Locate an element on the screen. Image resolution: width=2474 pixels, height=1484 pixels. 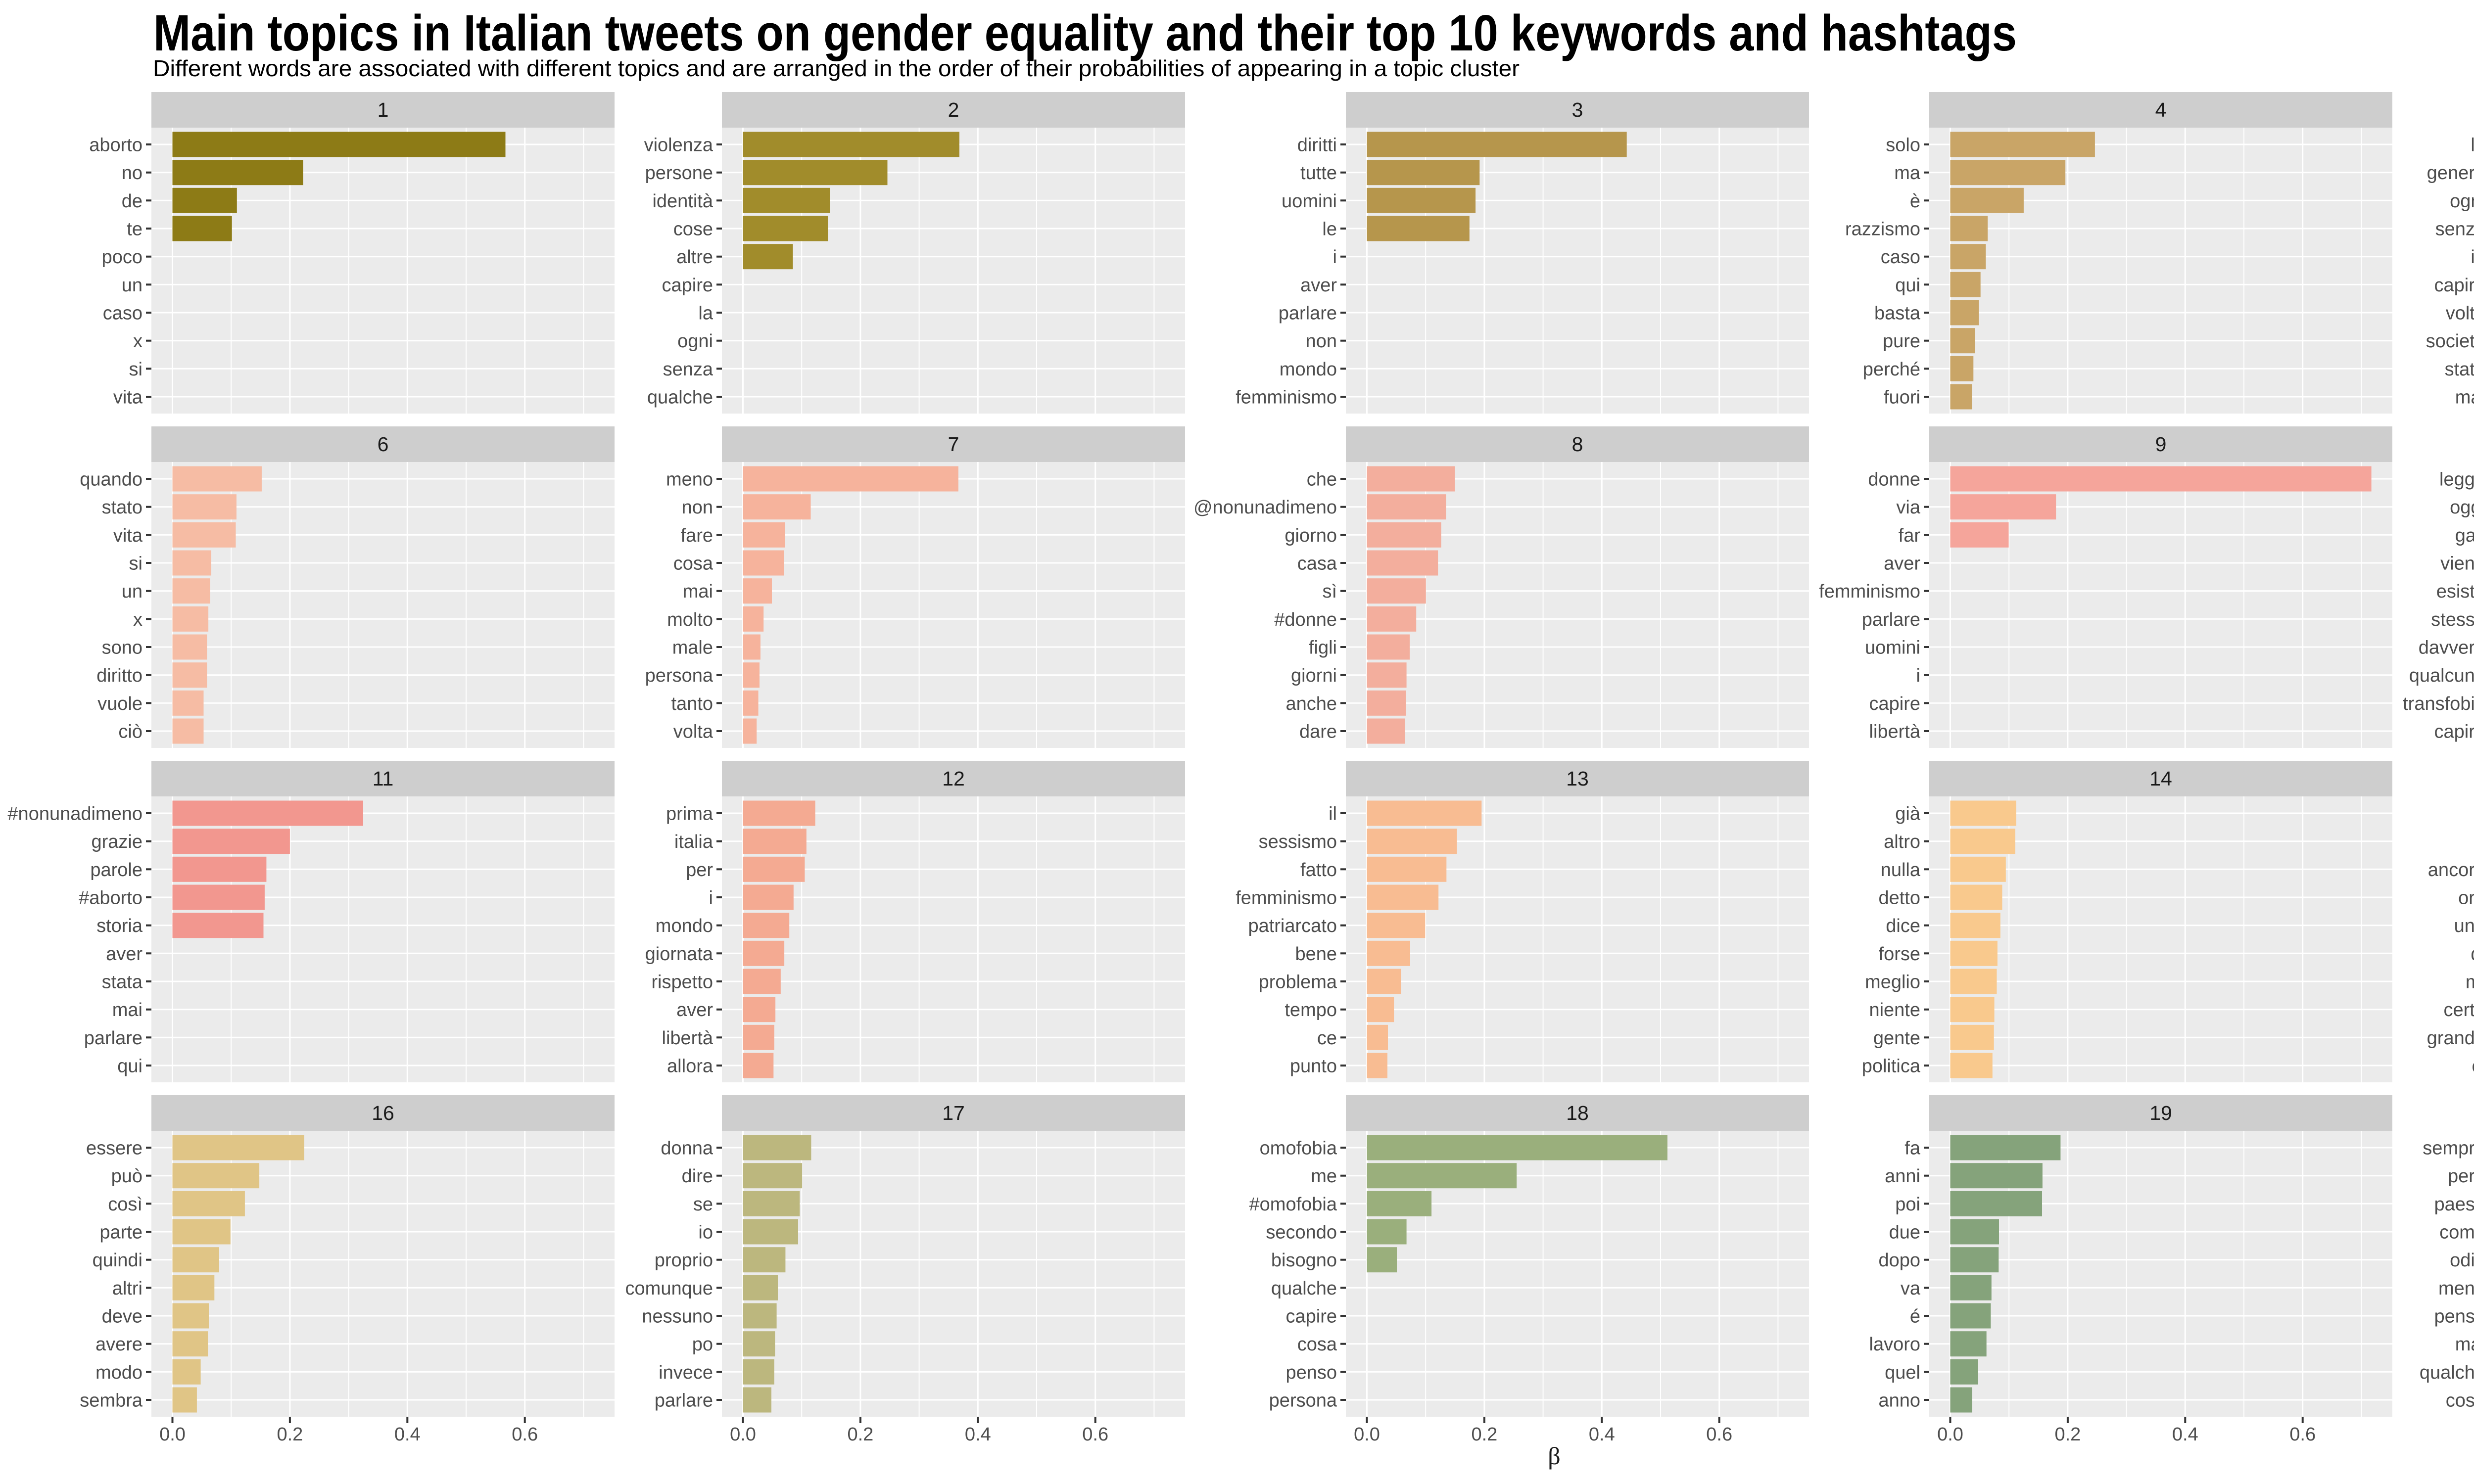
svg-text: forse is located at coordinates (1900, 954).